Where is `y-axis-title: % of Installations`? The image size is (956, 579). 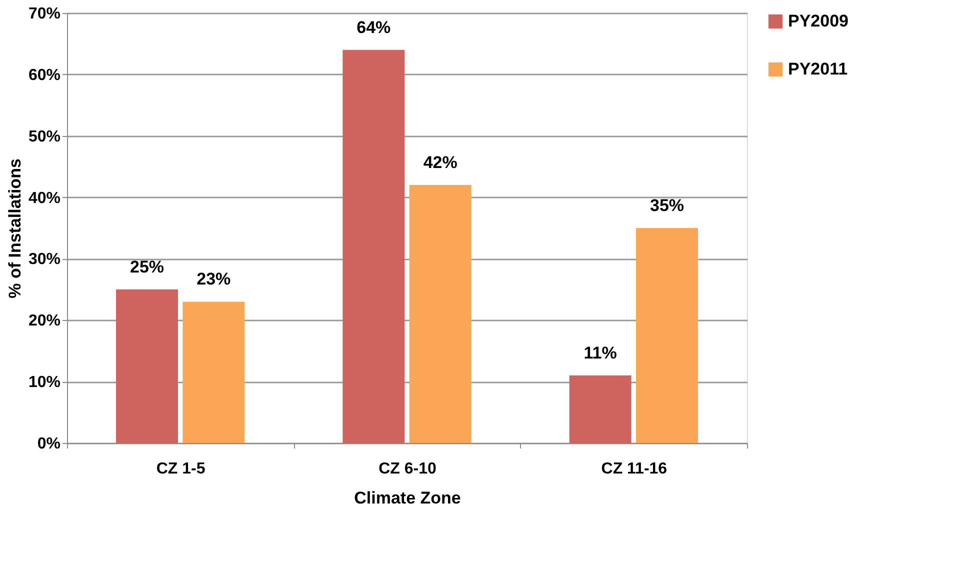 y-axis-title: % of Installations is located at coordinates (14, 228).